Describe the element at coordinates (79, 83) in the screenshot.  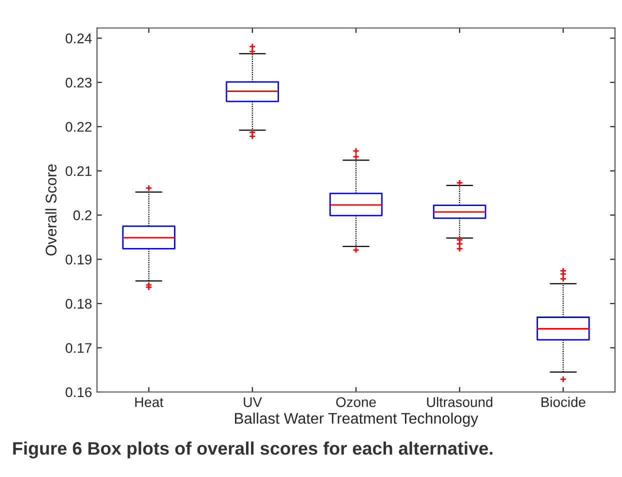
I see `y-tick-label: 0.23` at that location.